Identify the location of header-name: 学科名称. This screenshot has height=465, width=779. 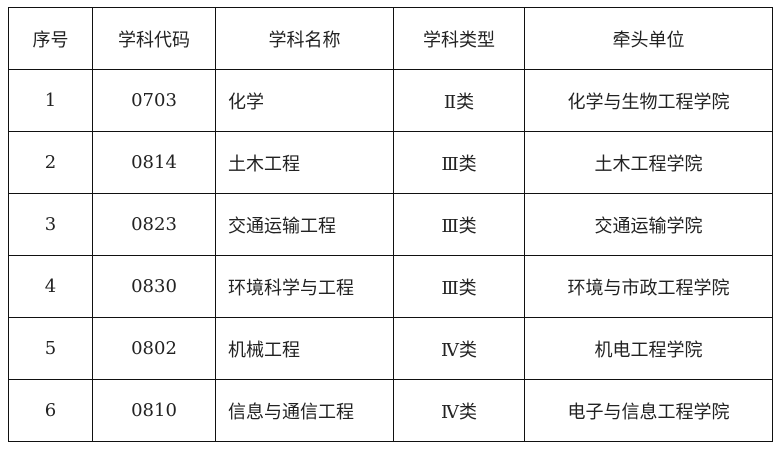
(304, 38).